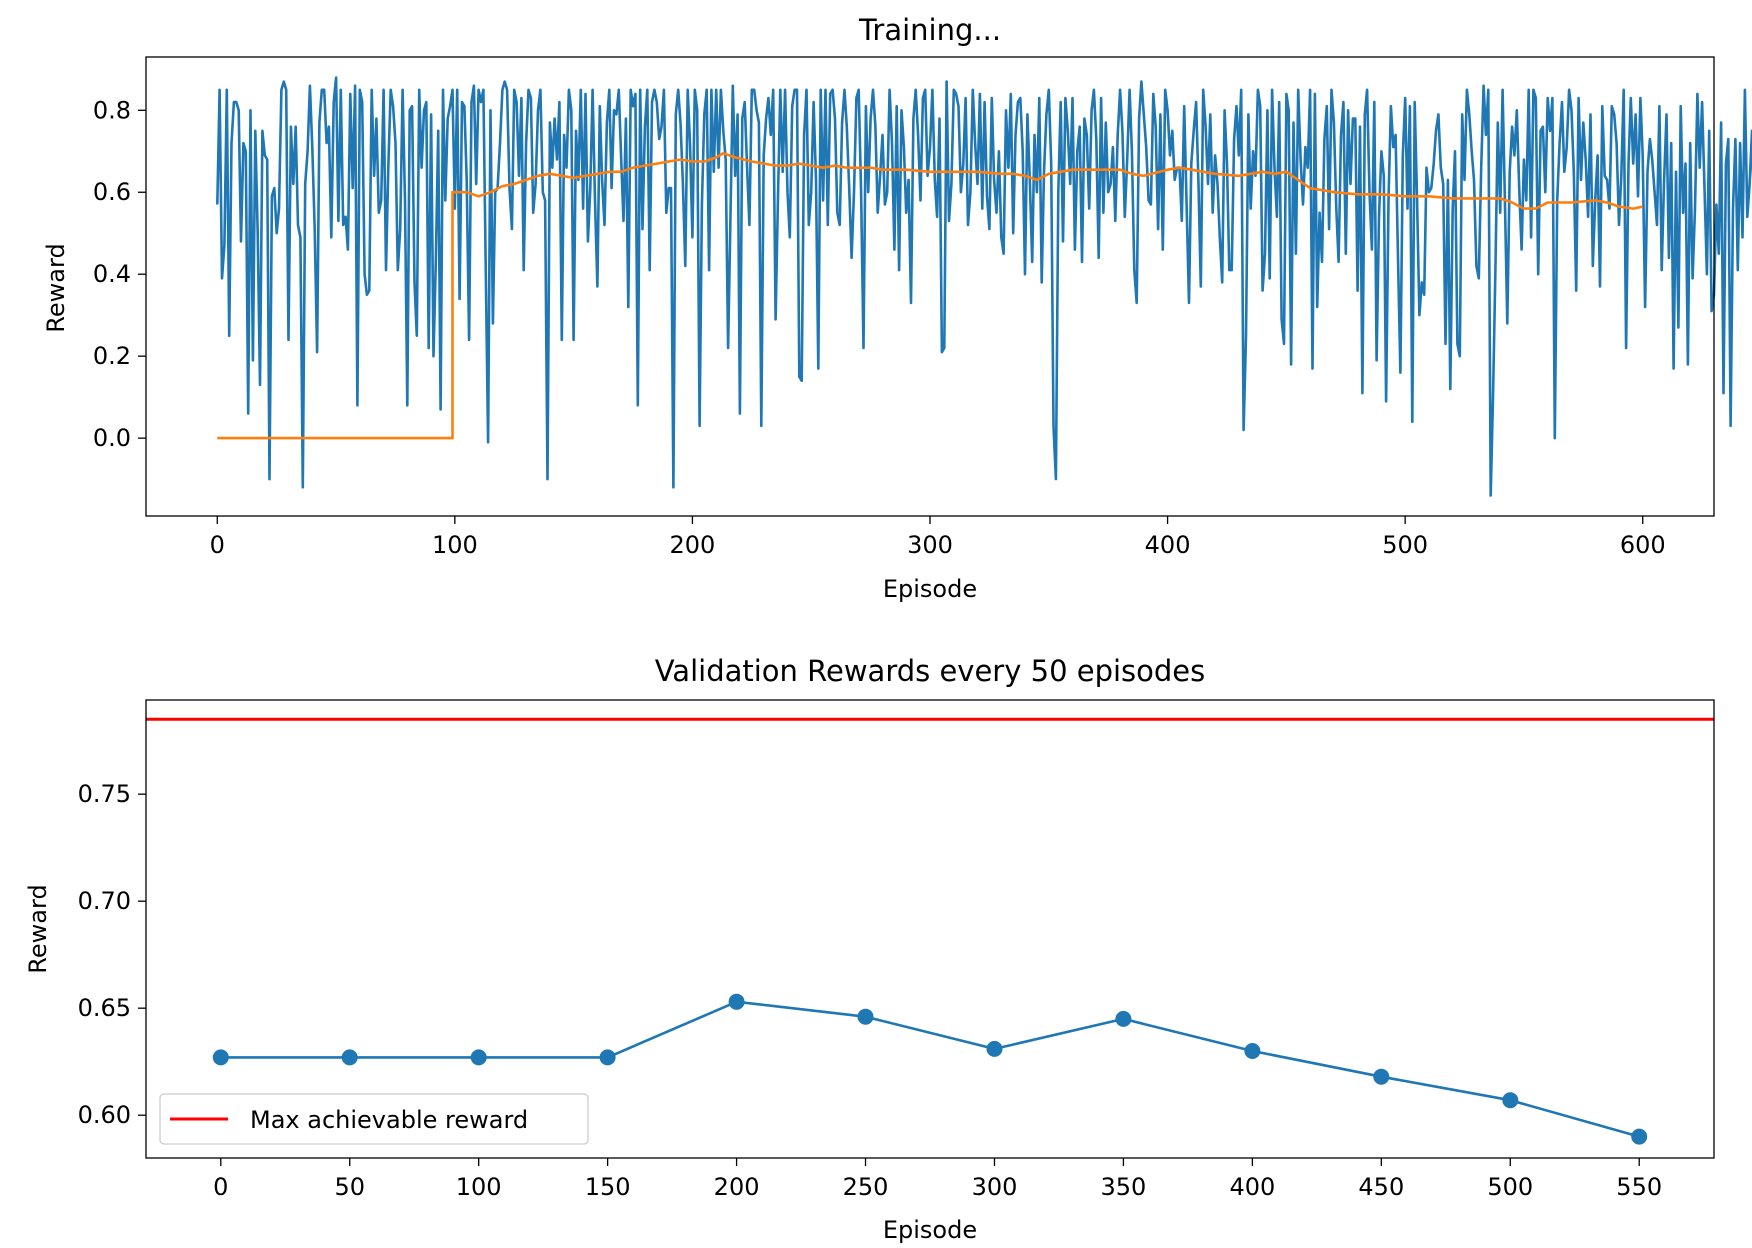  I want to click on validation-chart-xtick-label: 500, so click(1510, 1187).